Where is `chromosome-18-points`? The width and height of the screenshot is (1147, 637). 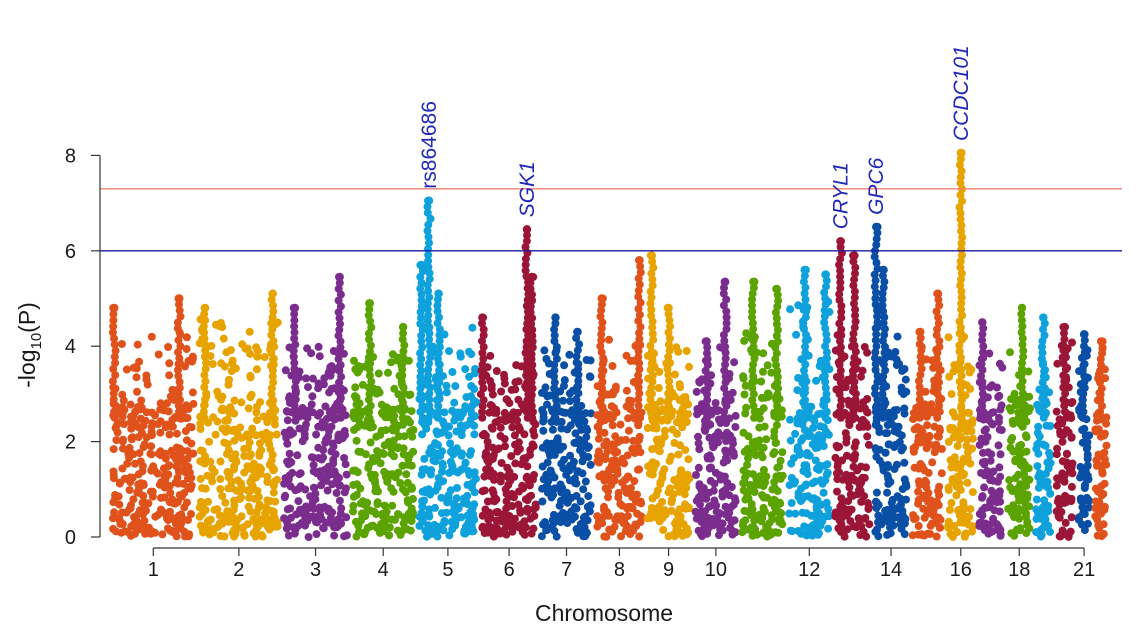
chromosome-18-points is located at coordinates (1019, 421).